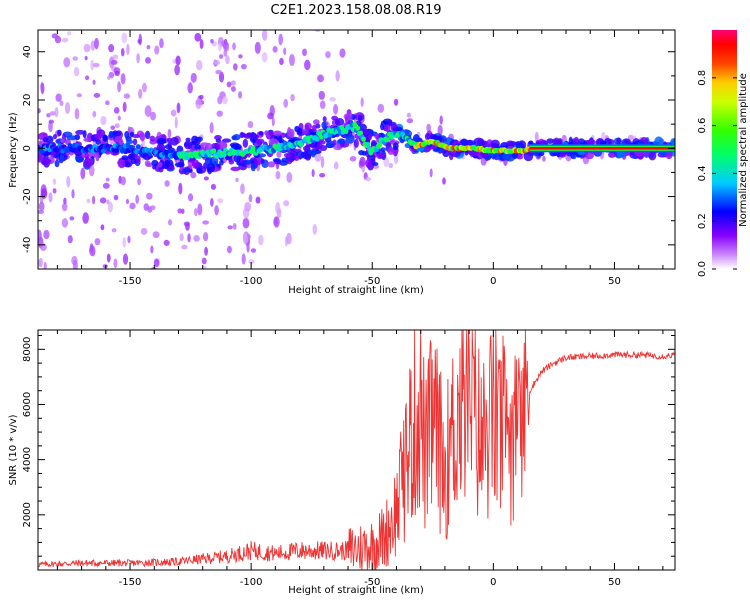 The image size is (750, 600). Describe the element at coordinates (251, 281) in the screenshot. I see `spectrogram-x-tick-label: -100` at that location.